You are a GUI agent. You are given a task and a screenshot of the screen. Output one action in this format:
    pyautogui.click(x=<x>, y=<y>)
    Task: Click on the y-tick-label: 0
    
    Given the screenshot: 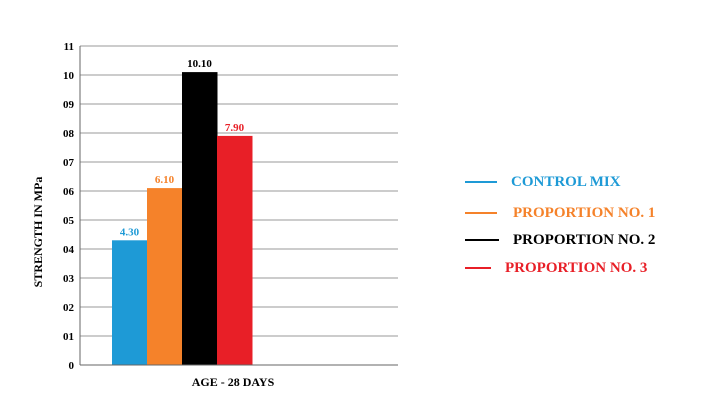 What is the action you would take?
    pyautogui.click(x=72, y=366)
    